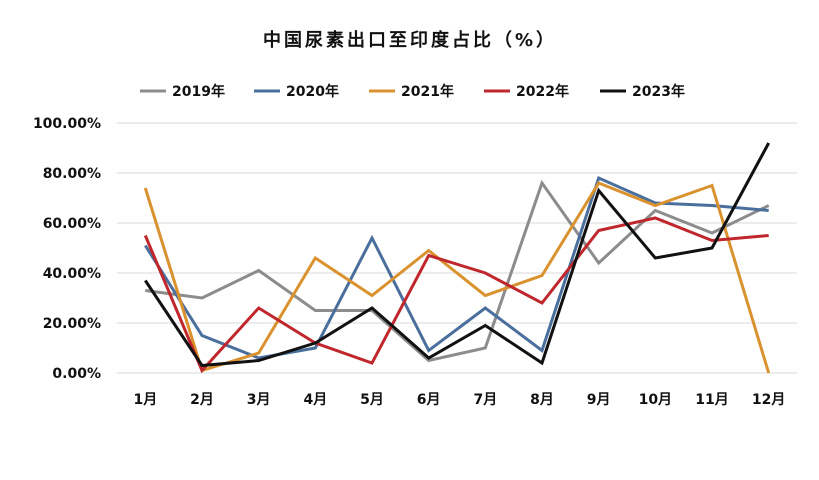 This screenshot has width=819, height=480. What do you see at coordinates (259, 400) in the screenshot?
I see `x-tick-label: 3月` at bounding box center [259, 400].